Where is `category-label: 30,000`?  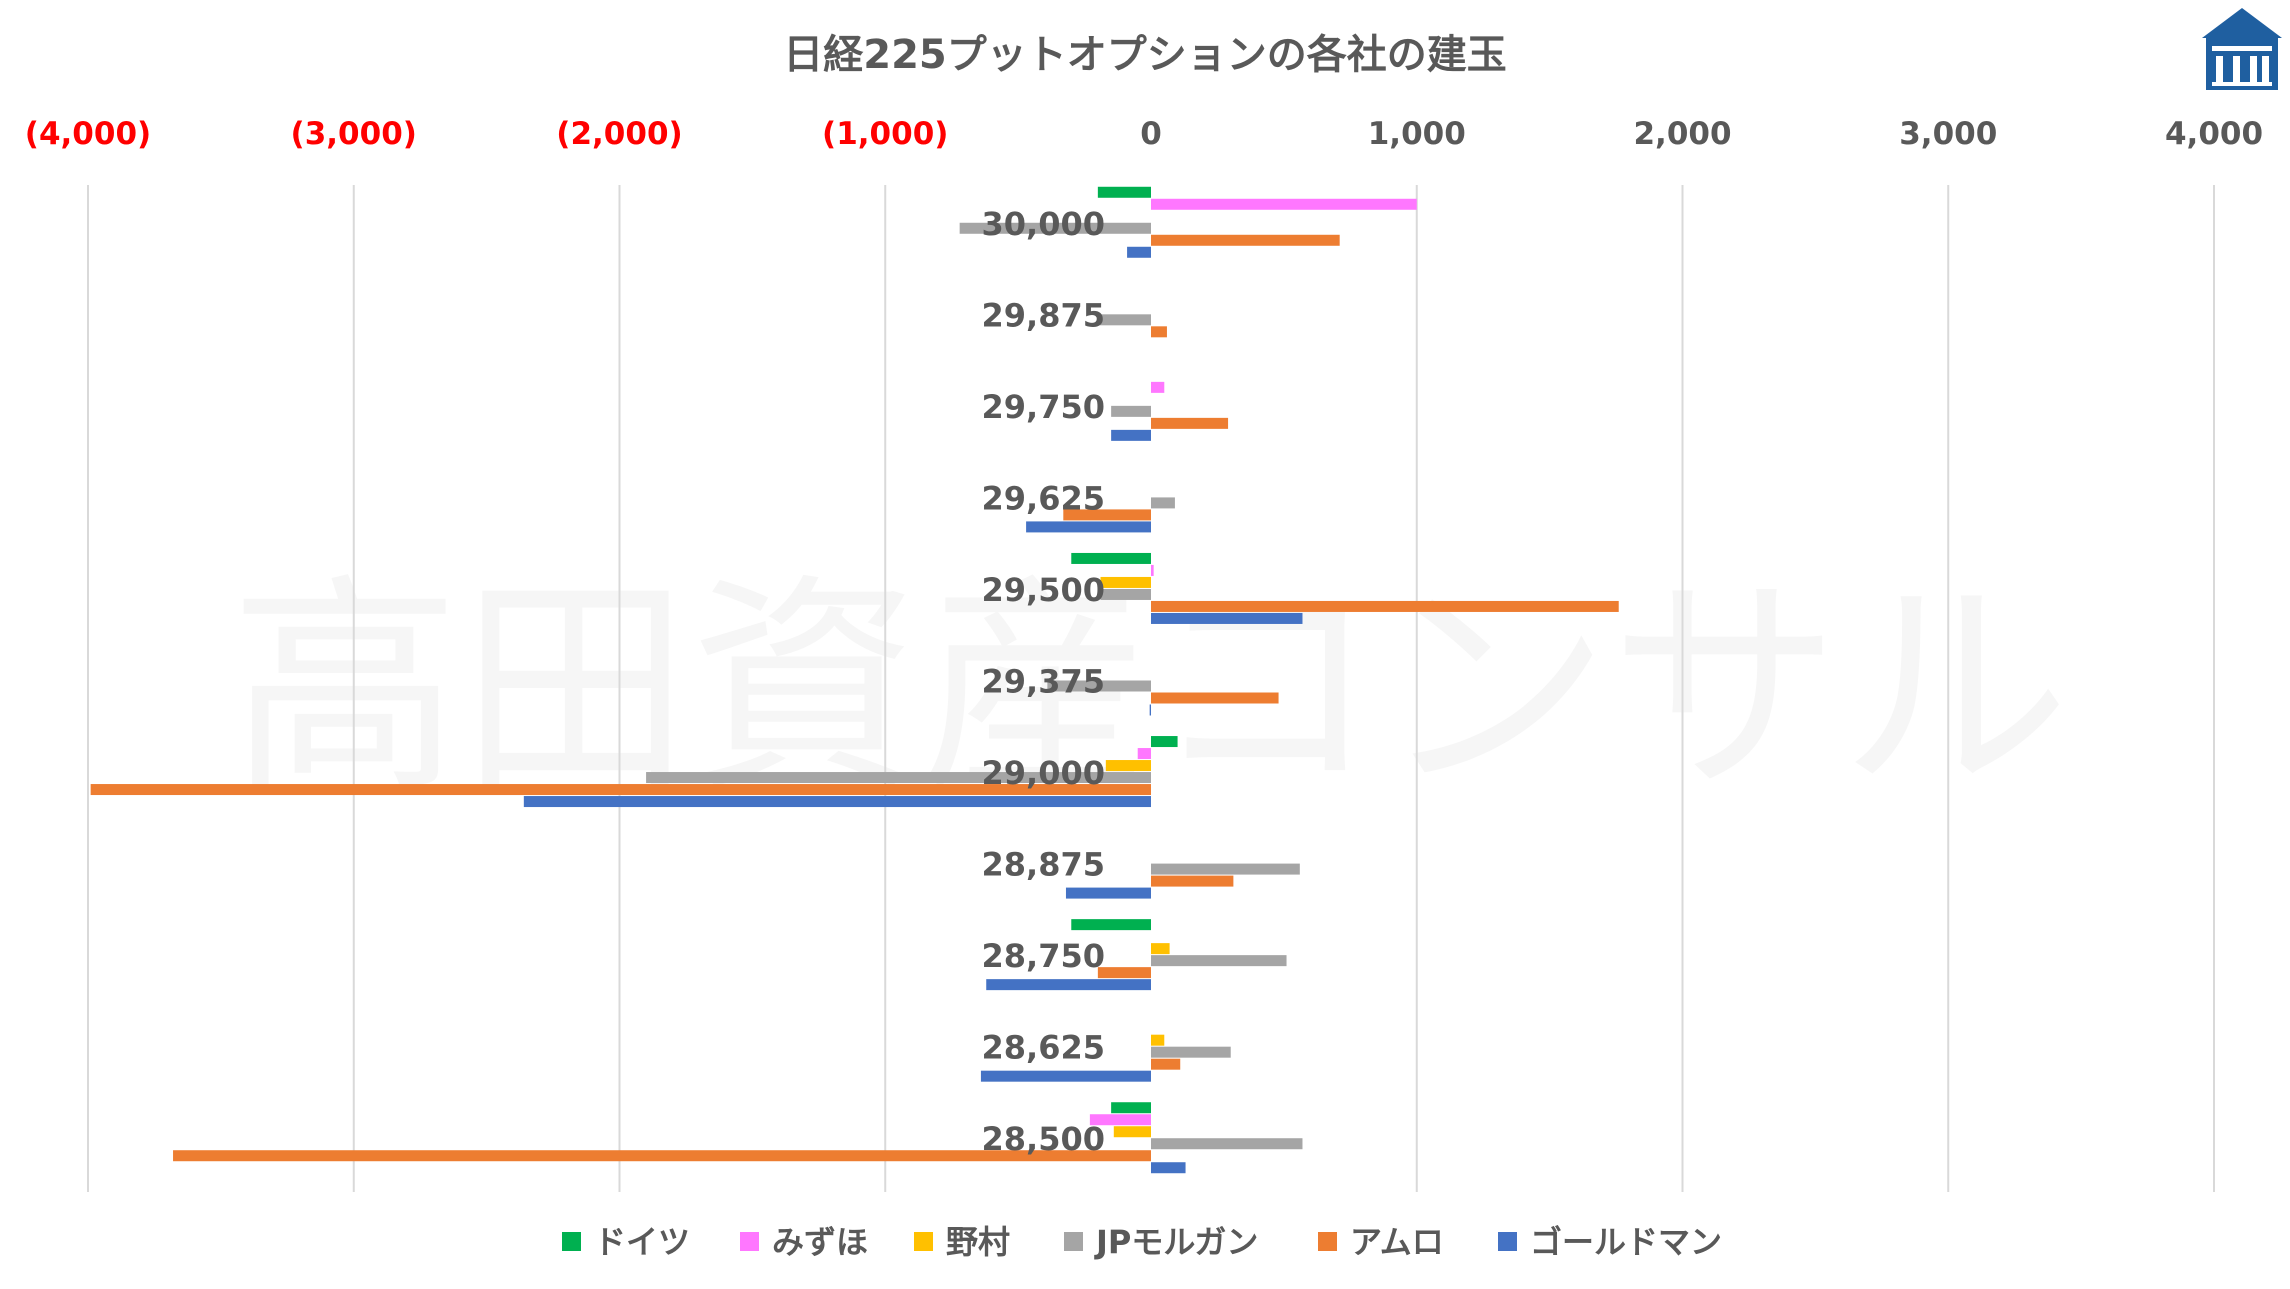 category-label: 30,000 is located at coordinates (1043, 224).